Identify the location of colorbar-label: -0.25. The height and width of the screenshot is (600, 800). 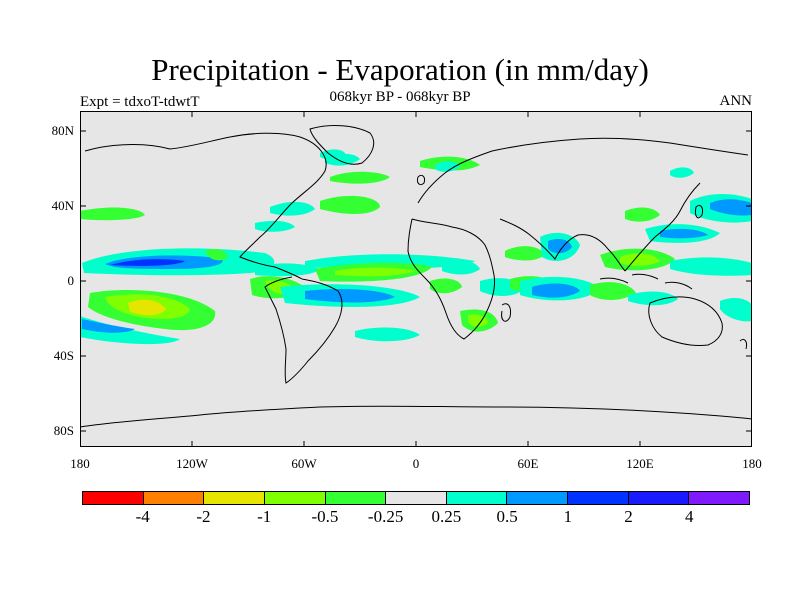
(385, 516).